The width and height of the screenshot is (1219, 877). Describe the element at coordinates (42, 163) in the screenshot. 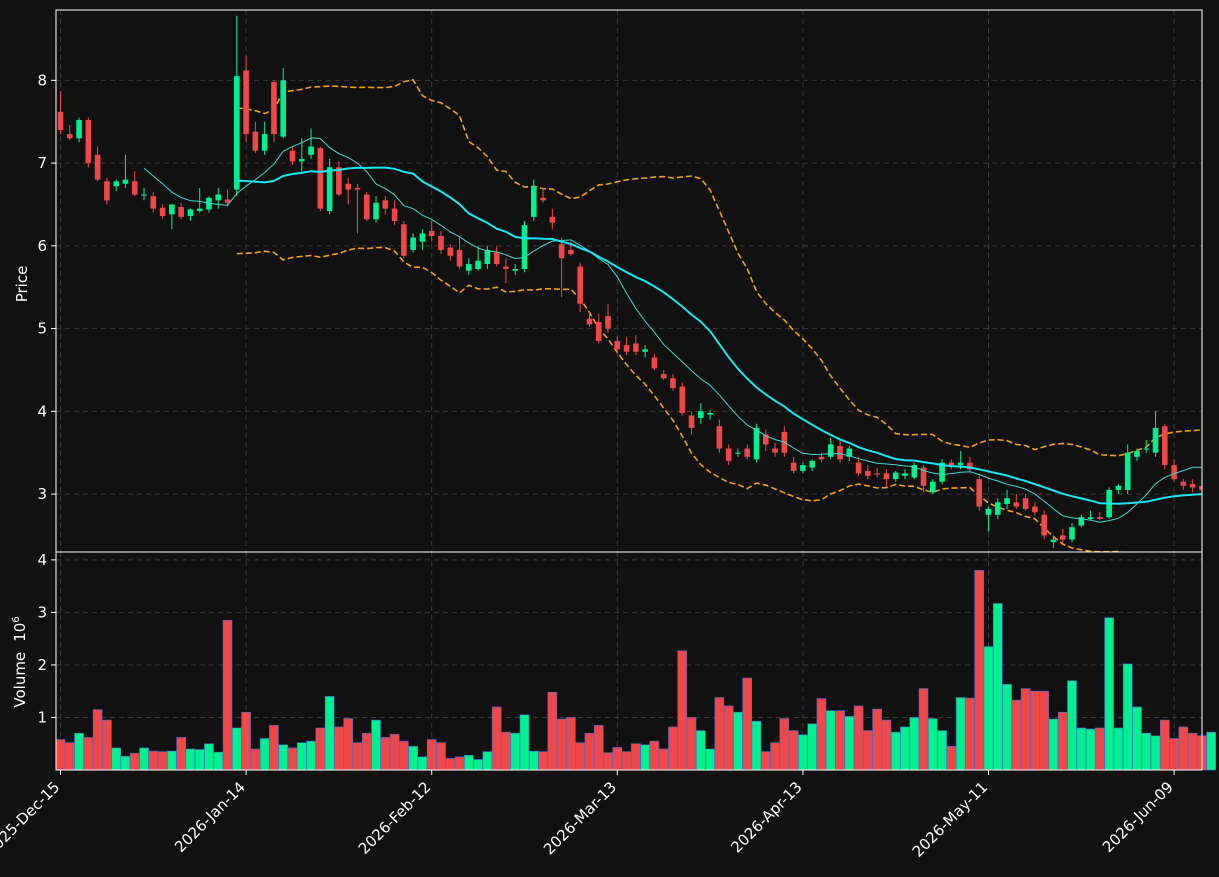

I see `price-tick-label: 7` at that location.